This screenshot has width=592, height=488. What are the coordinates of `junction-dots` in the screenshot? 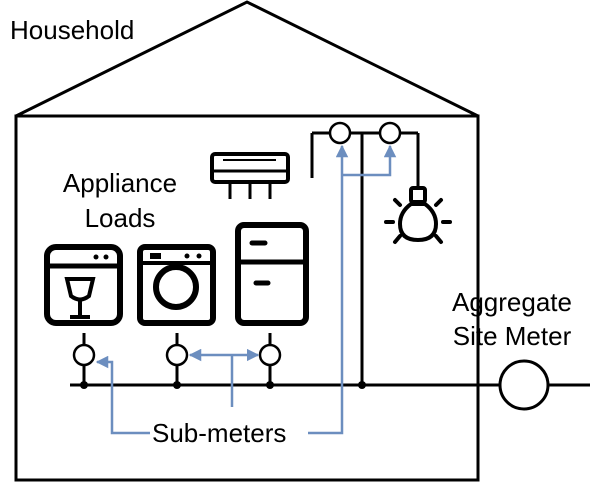 It's located at (223, 385).